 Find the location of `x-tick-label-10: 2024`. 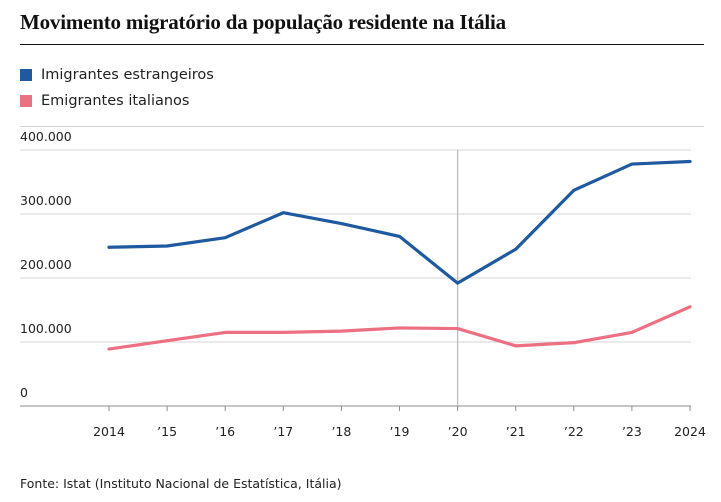

x-tick-label-10: 2024 is located at coordinates (690, 431).